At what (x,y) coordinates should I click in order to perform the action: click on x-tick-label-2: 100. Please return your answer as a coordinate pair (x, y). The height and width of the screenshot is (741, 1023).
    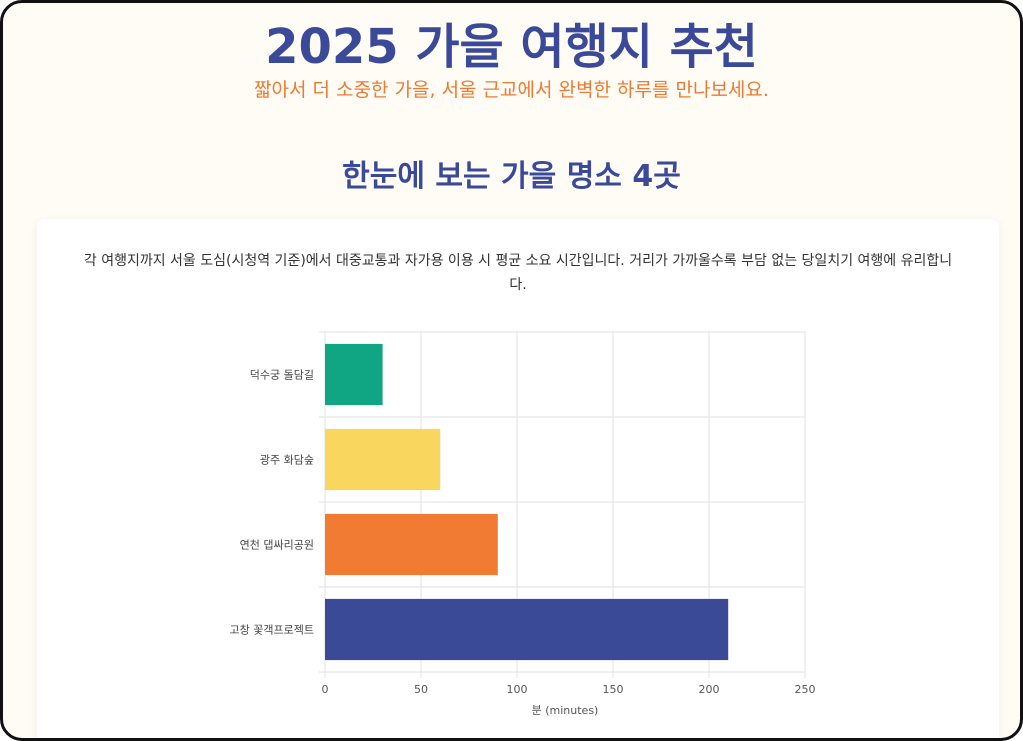
    Looking at the image, I should click on (517, 689).